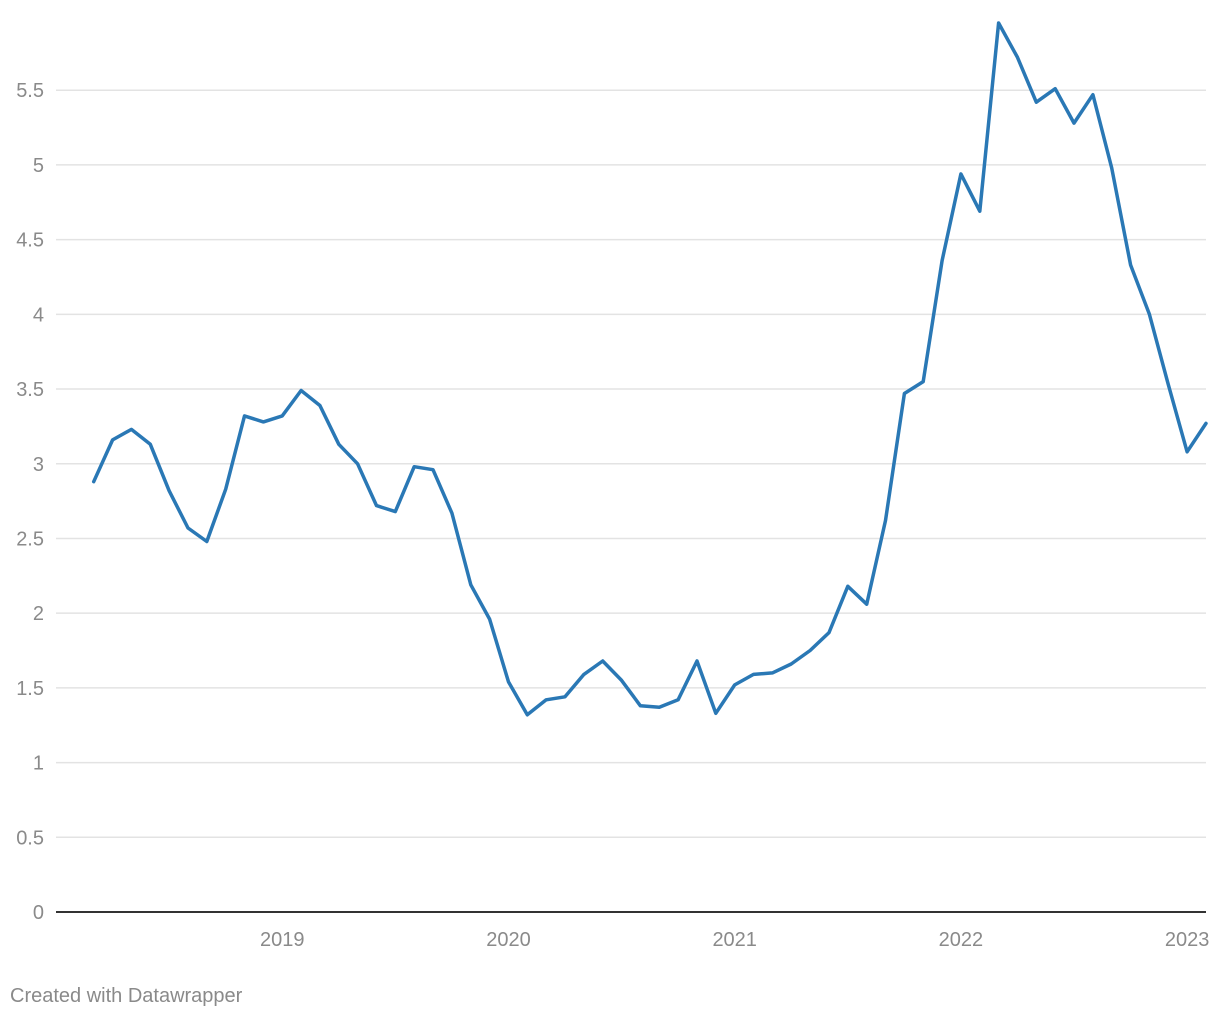  Describe the element at coordinates (30, 539) in the screenshot. I see `y-tick-label: 2.5` at that location.